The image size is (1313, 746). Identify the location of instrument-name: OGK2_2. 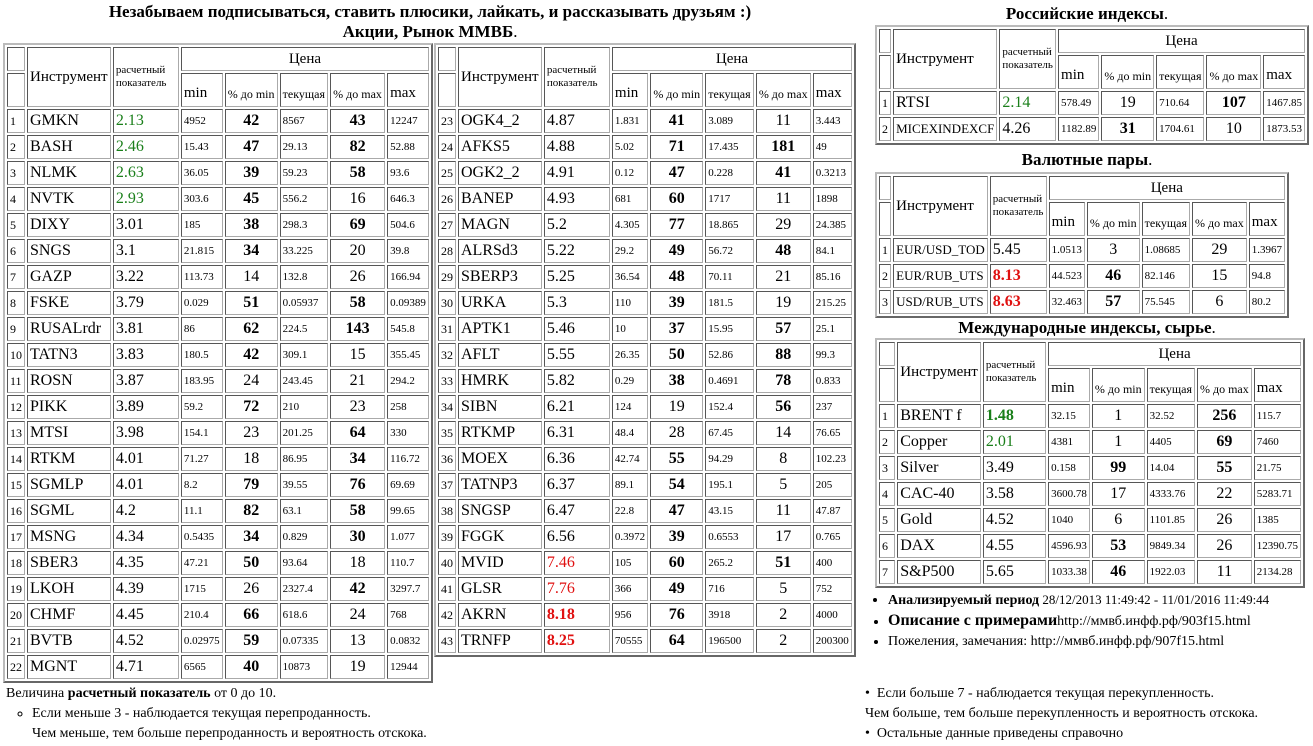
(500, 173).